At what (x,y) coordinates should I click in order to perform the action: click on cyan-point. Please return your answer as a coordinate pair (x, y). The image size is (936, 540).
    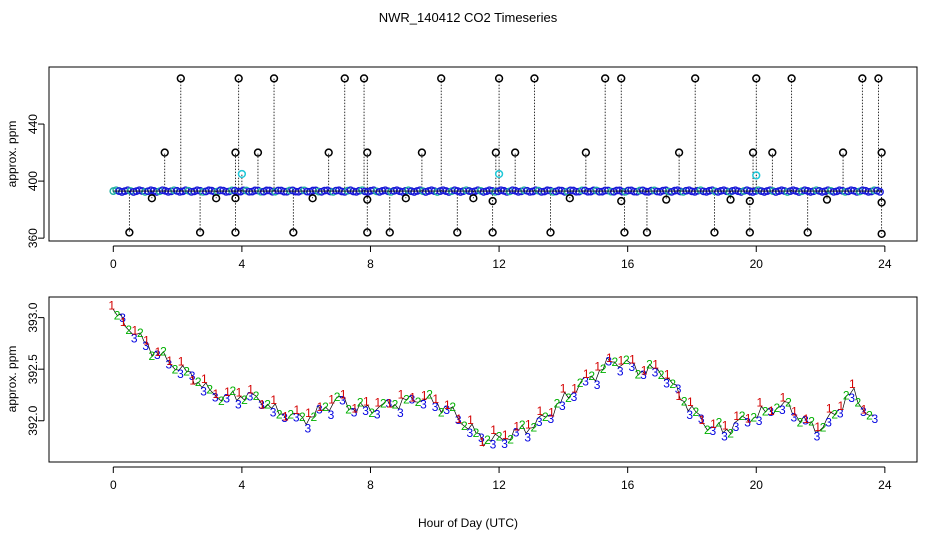
    Looking at the image, I should click on (756, 175).